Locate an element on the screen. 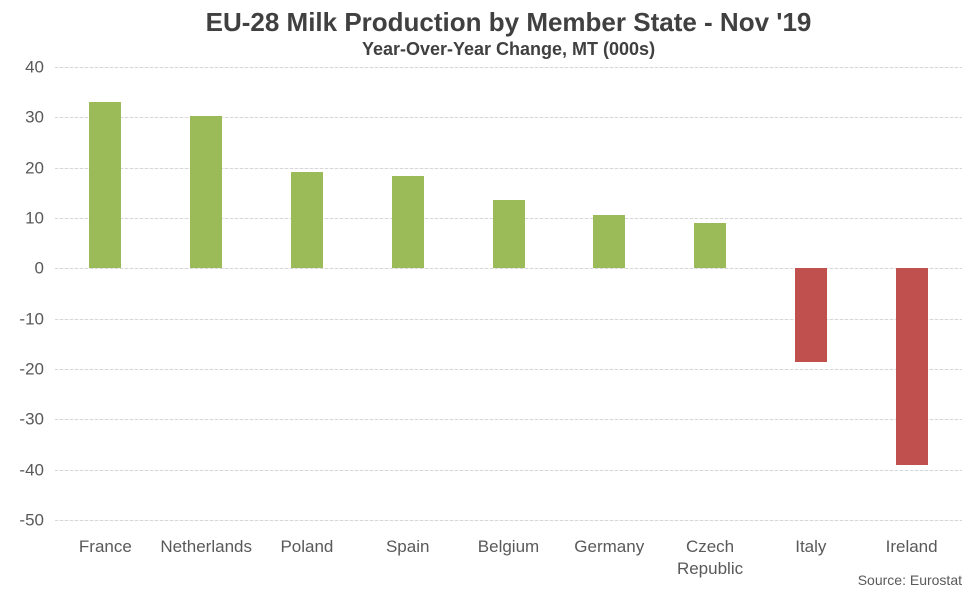 The image size is (975, 597). x-category-label-spain: Spain is located at coordinates (407, 546).